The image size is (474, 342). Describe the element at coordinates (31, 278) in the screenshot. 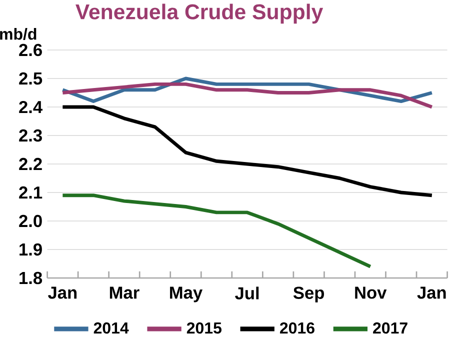

I see `y-tick-label: 1.8` at that location.